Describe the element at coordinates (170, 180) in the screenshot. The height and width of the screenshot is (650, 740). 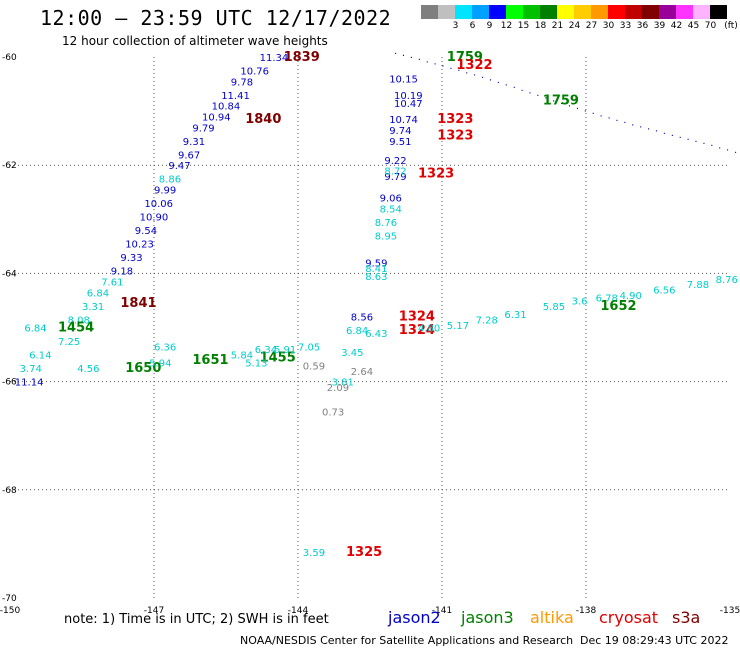
I see `wave-height-value: 8.86` at that location.